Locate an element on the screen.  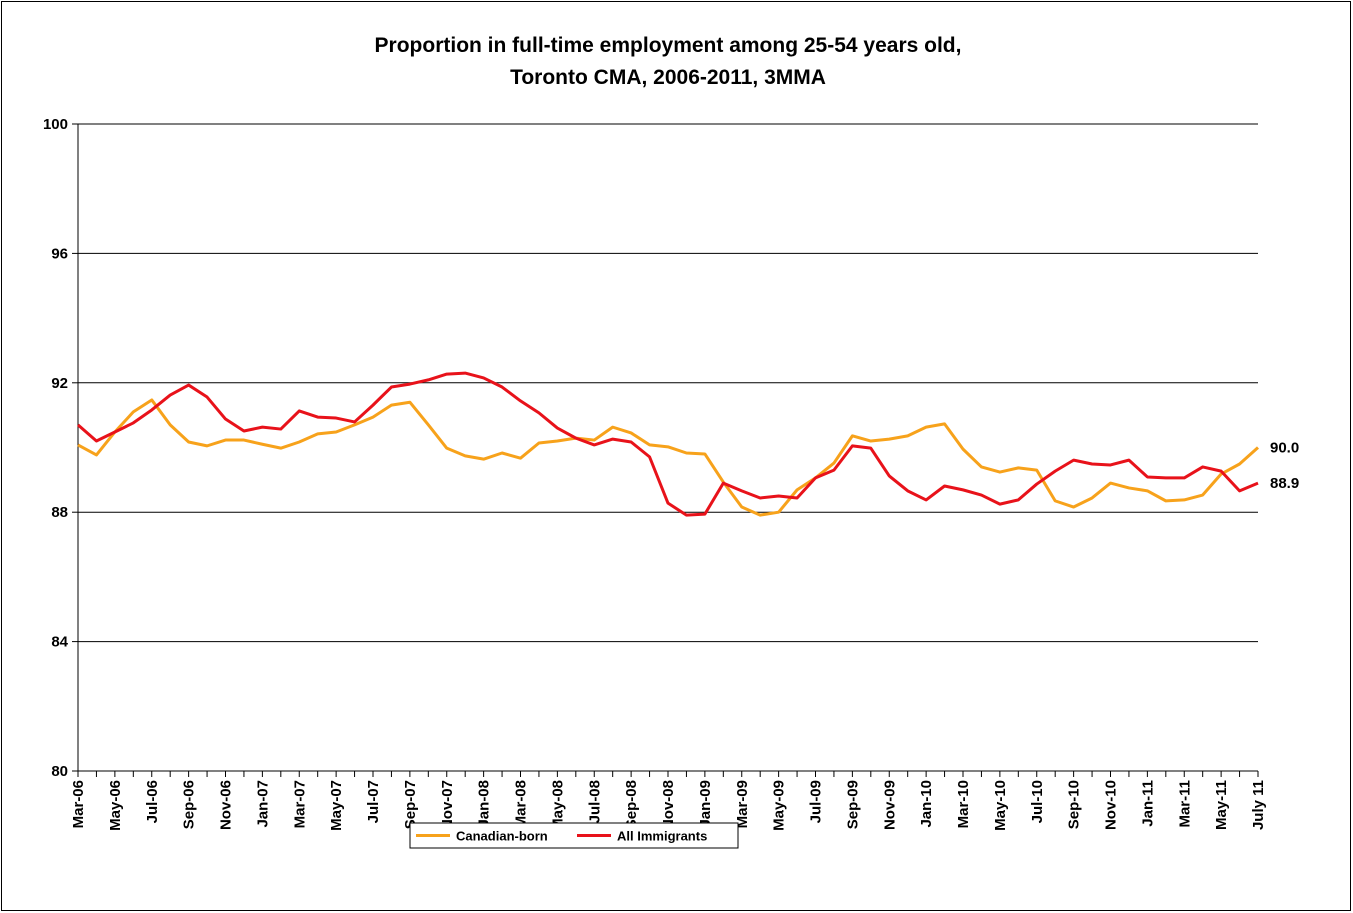
x-tick-label: Sep-09 is located at coordinates (852, 804).